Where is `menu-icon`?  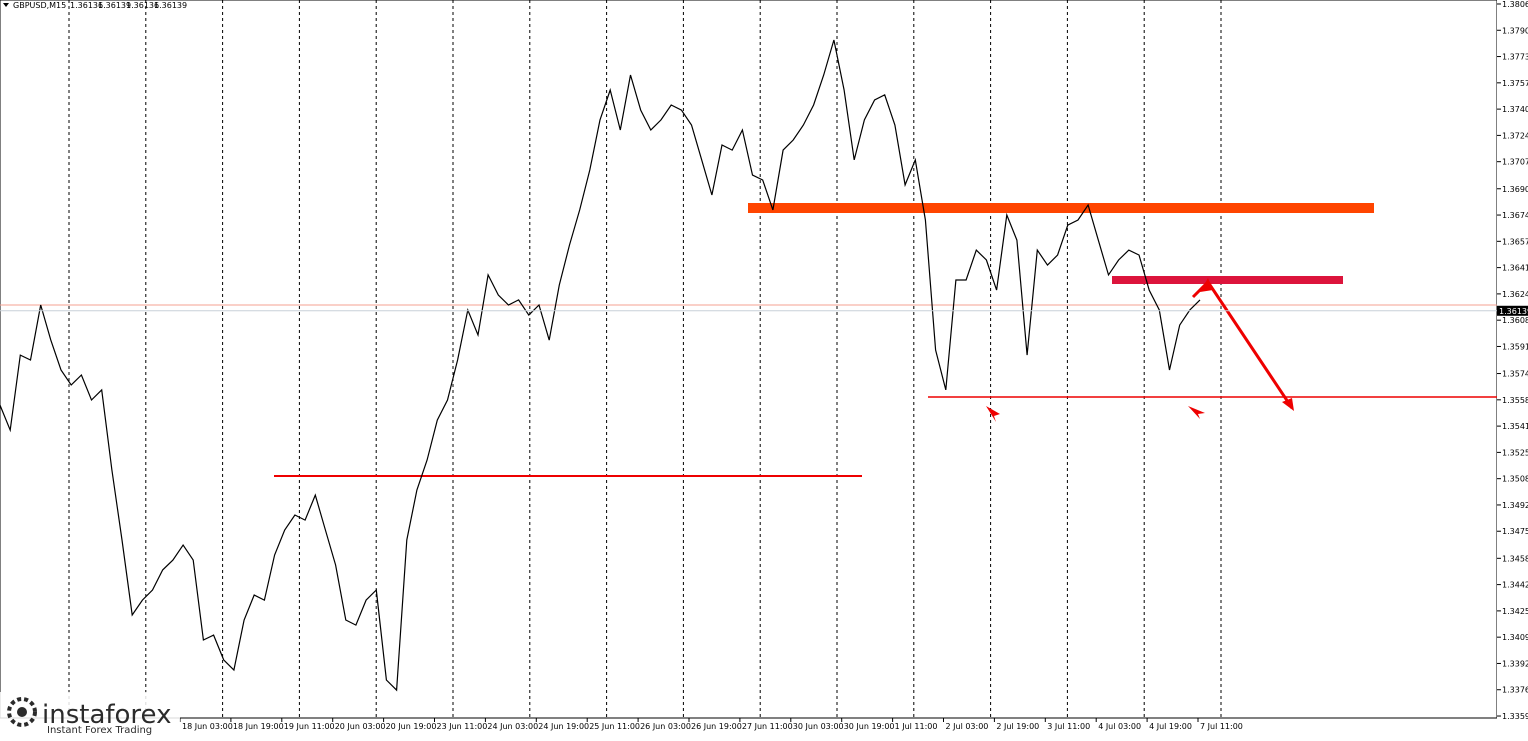
menu-icon is located at coordinates (6, 5).